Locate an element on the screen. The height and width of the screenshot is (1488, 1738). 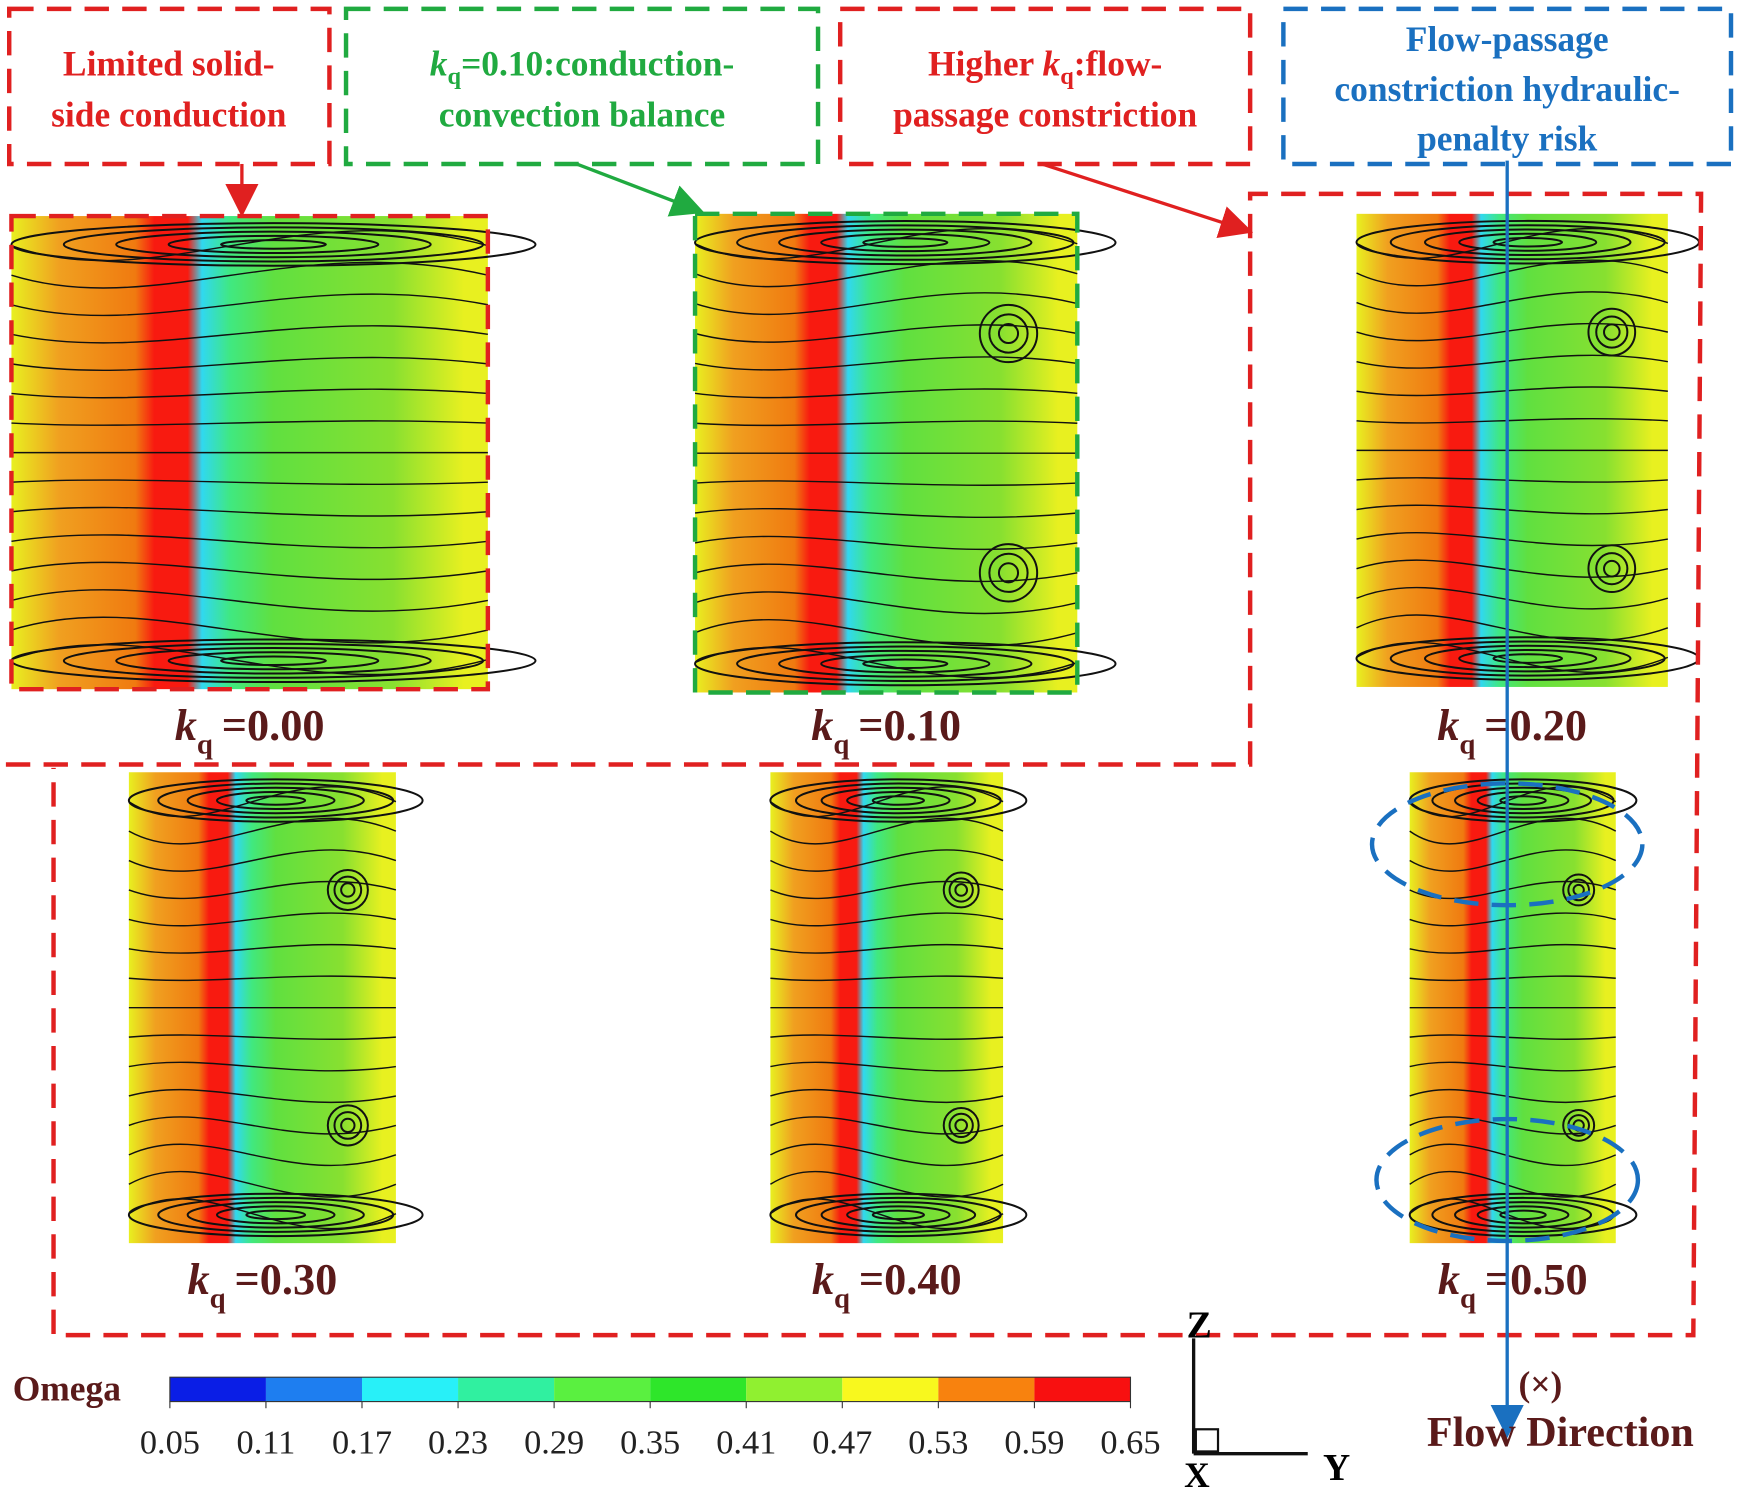
callout-text: constriction hydraulic- is located at coordinates (1506, 89).